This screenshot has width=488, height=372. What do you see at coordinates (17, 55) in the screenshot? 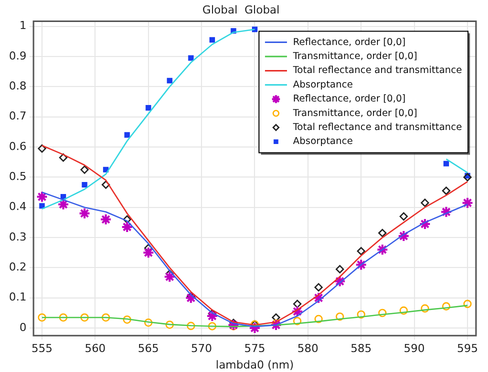
I see `y-tick-label: 0.9` at bounding box center [17, 55].